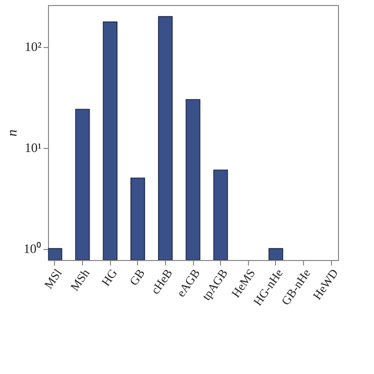 The width and height of the screenshot is (374, 374). I want to click on y-tick-label: 10², so click(33, 46).